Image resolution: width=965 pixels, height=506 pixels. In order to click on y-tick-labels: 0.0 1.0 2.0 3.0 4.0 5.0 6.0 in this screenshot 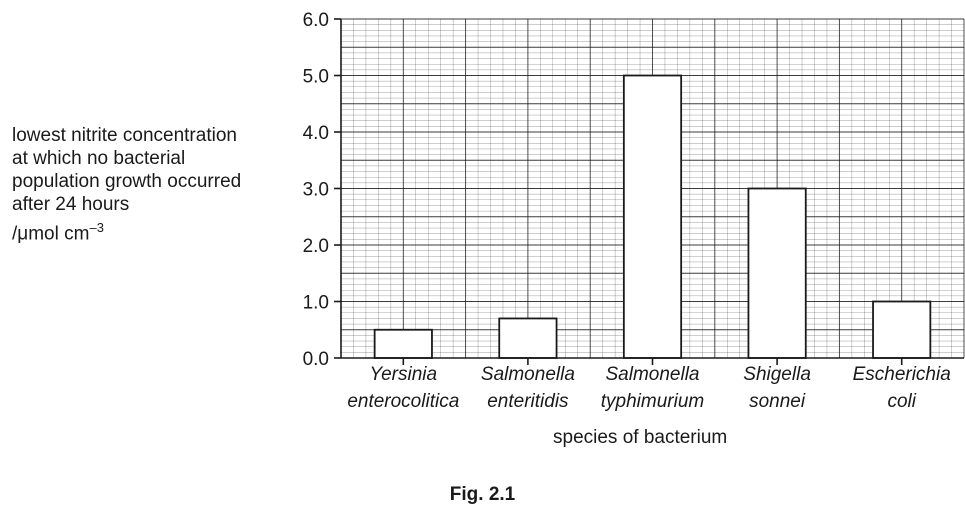, I will do `click(316, 190)`.